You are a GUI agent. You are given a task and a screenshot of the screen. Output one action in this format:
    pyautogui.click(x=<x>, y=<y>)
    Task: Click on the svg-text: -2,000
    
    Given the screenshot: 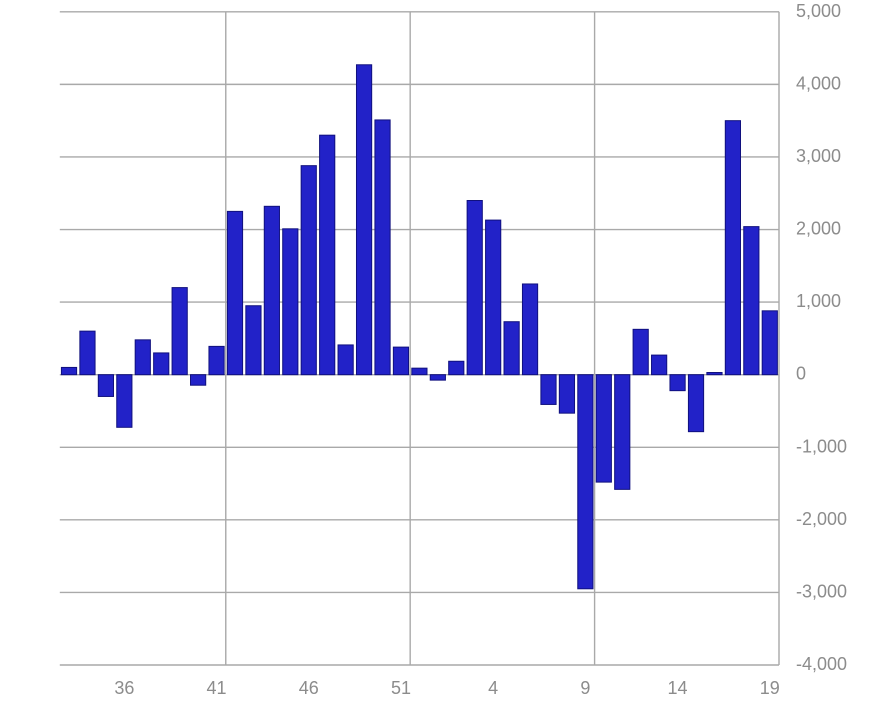 What is the action you would take?
    pyautogui.click(x=821, y=519)
    